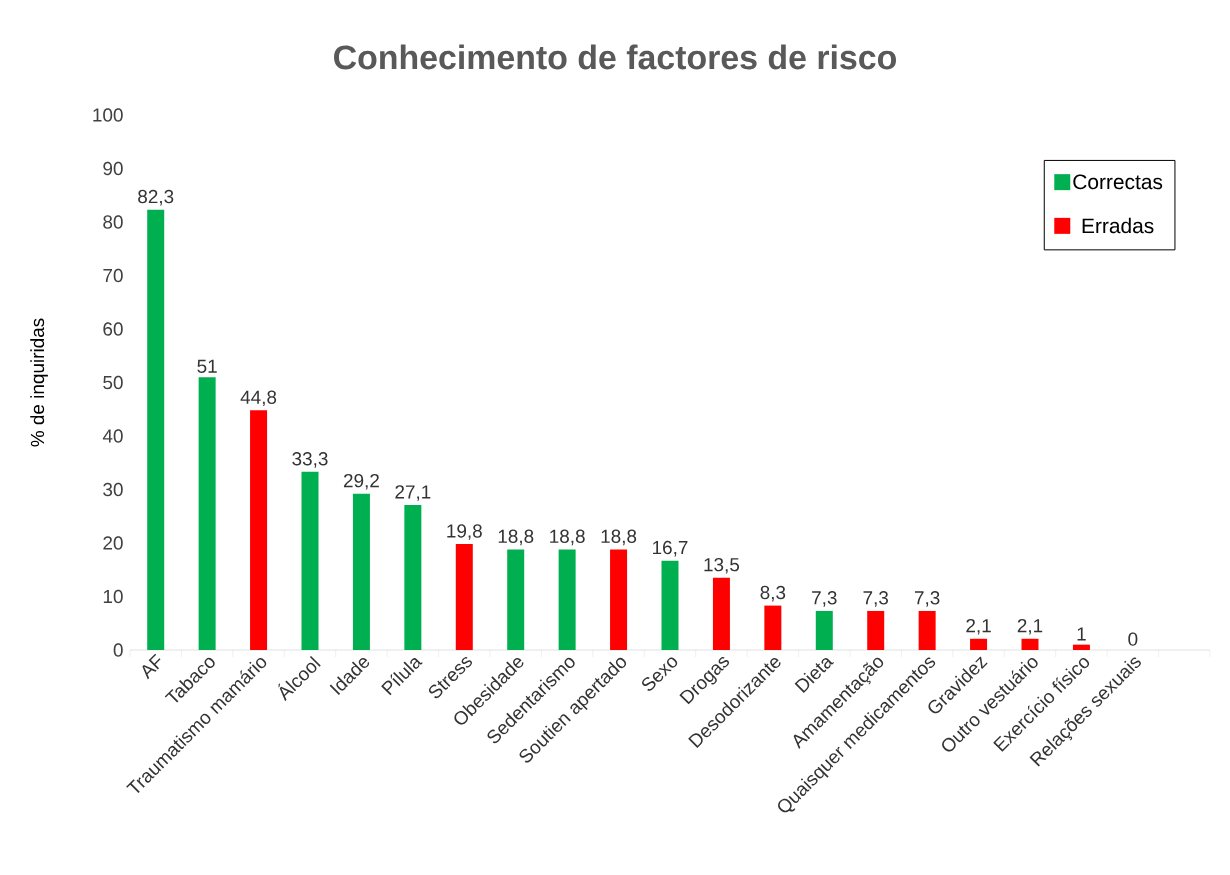 Image resolution: width=1230 pixels, height=875 pixels. I want to click on y-tick-label: 80, so click(113, 222).